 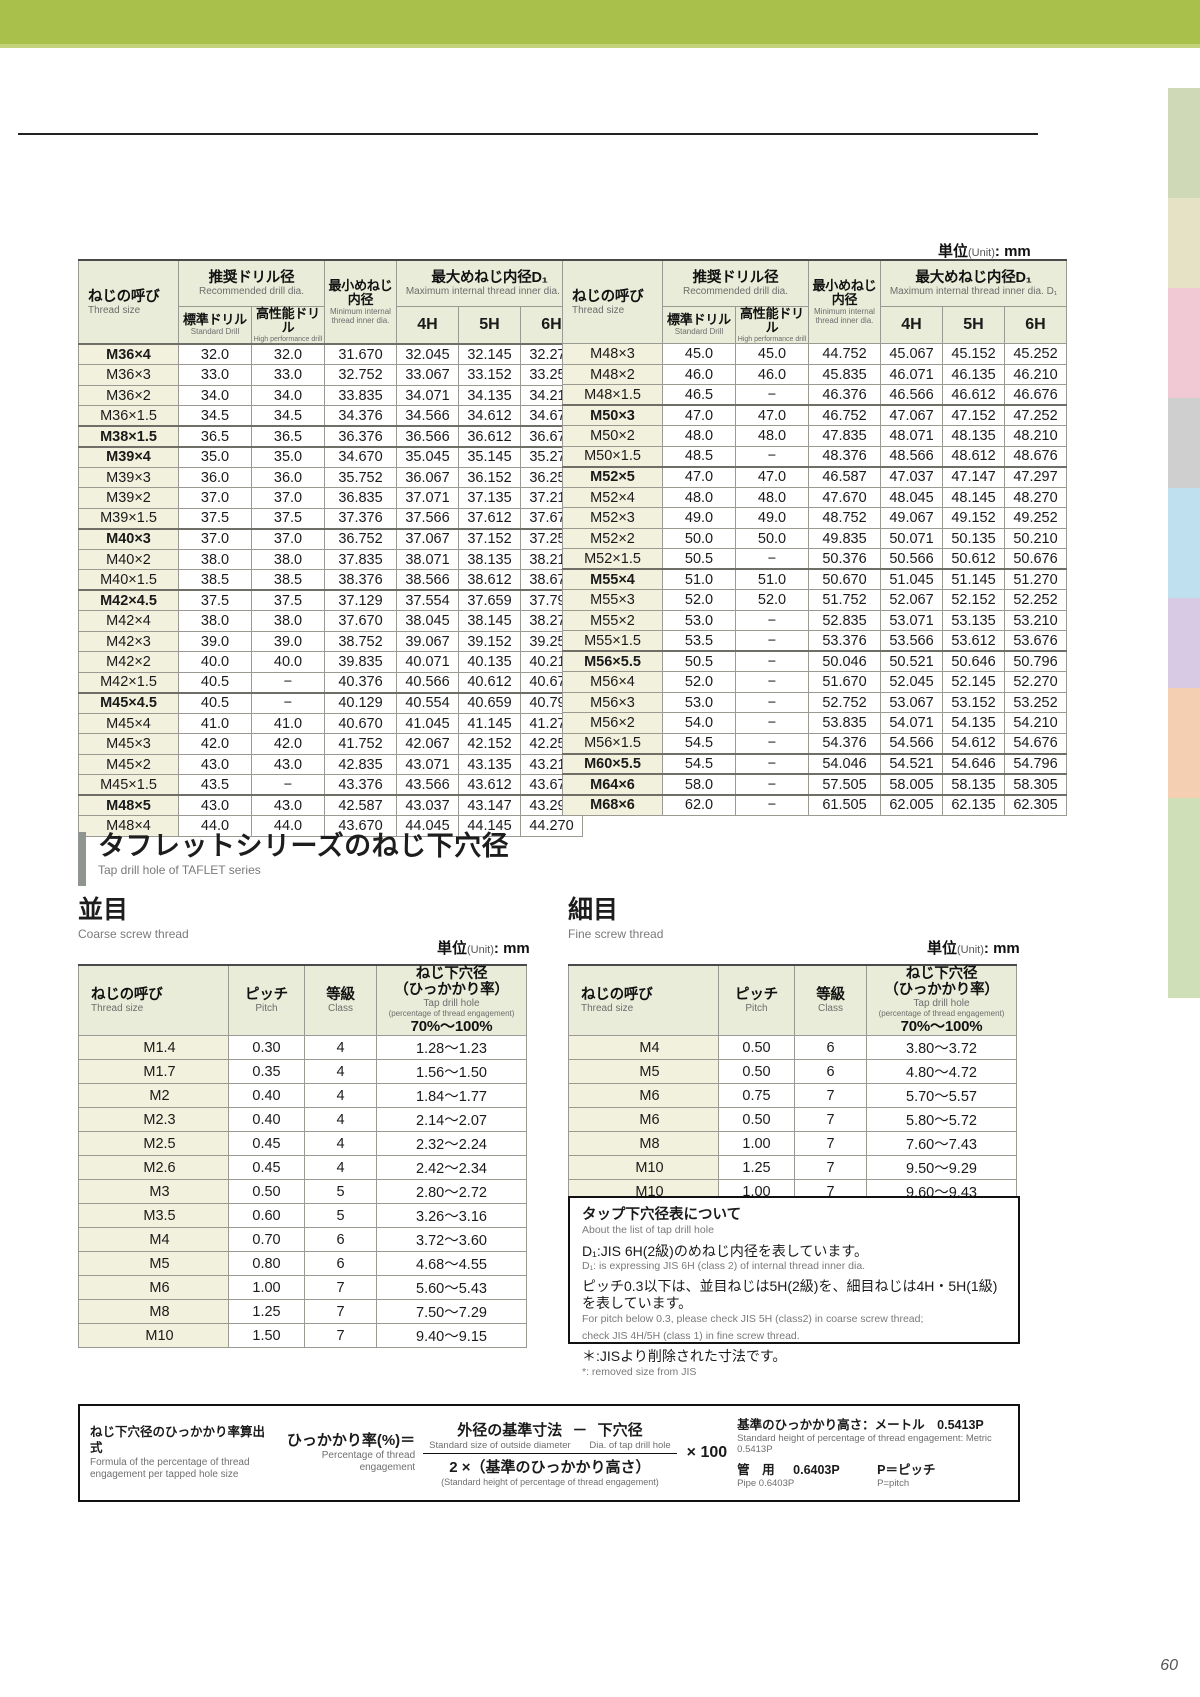 I want to click on cell-5h: 40.659, so click(x=489, y=702).